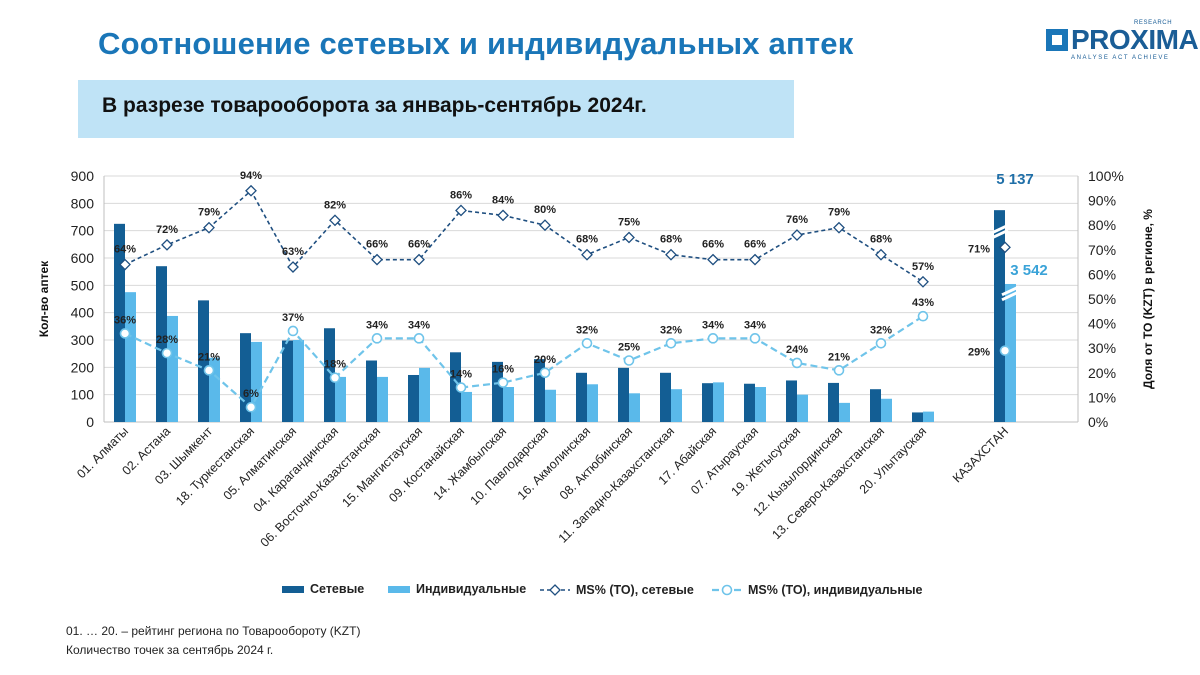 The height and width of the screenshot is (675, 1200). What do you see at coordinates (503, 200) in the screenshot?
I see `line-network-value-label: 84%` at bounding box center [503, 200].